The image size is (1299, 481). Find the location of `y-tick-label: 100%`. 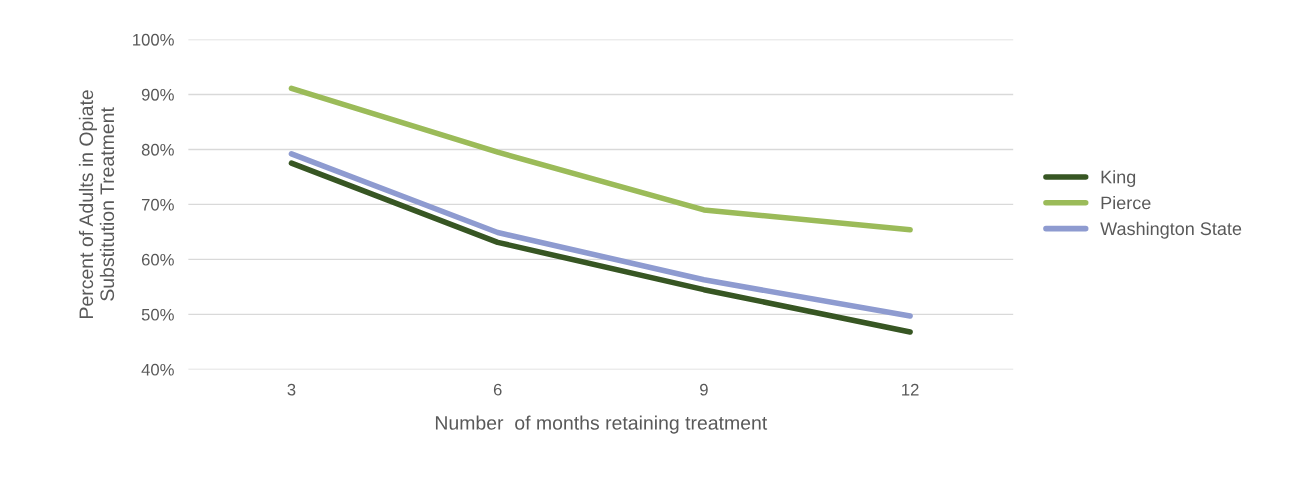

y-tick-label: 100% is located at coordinates (153, 39).